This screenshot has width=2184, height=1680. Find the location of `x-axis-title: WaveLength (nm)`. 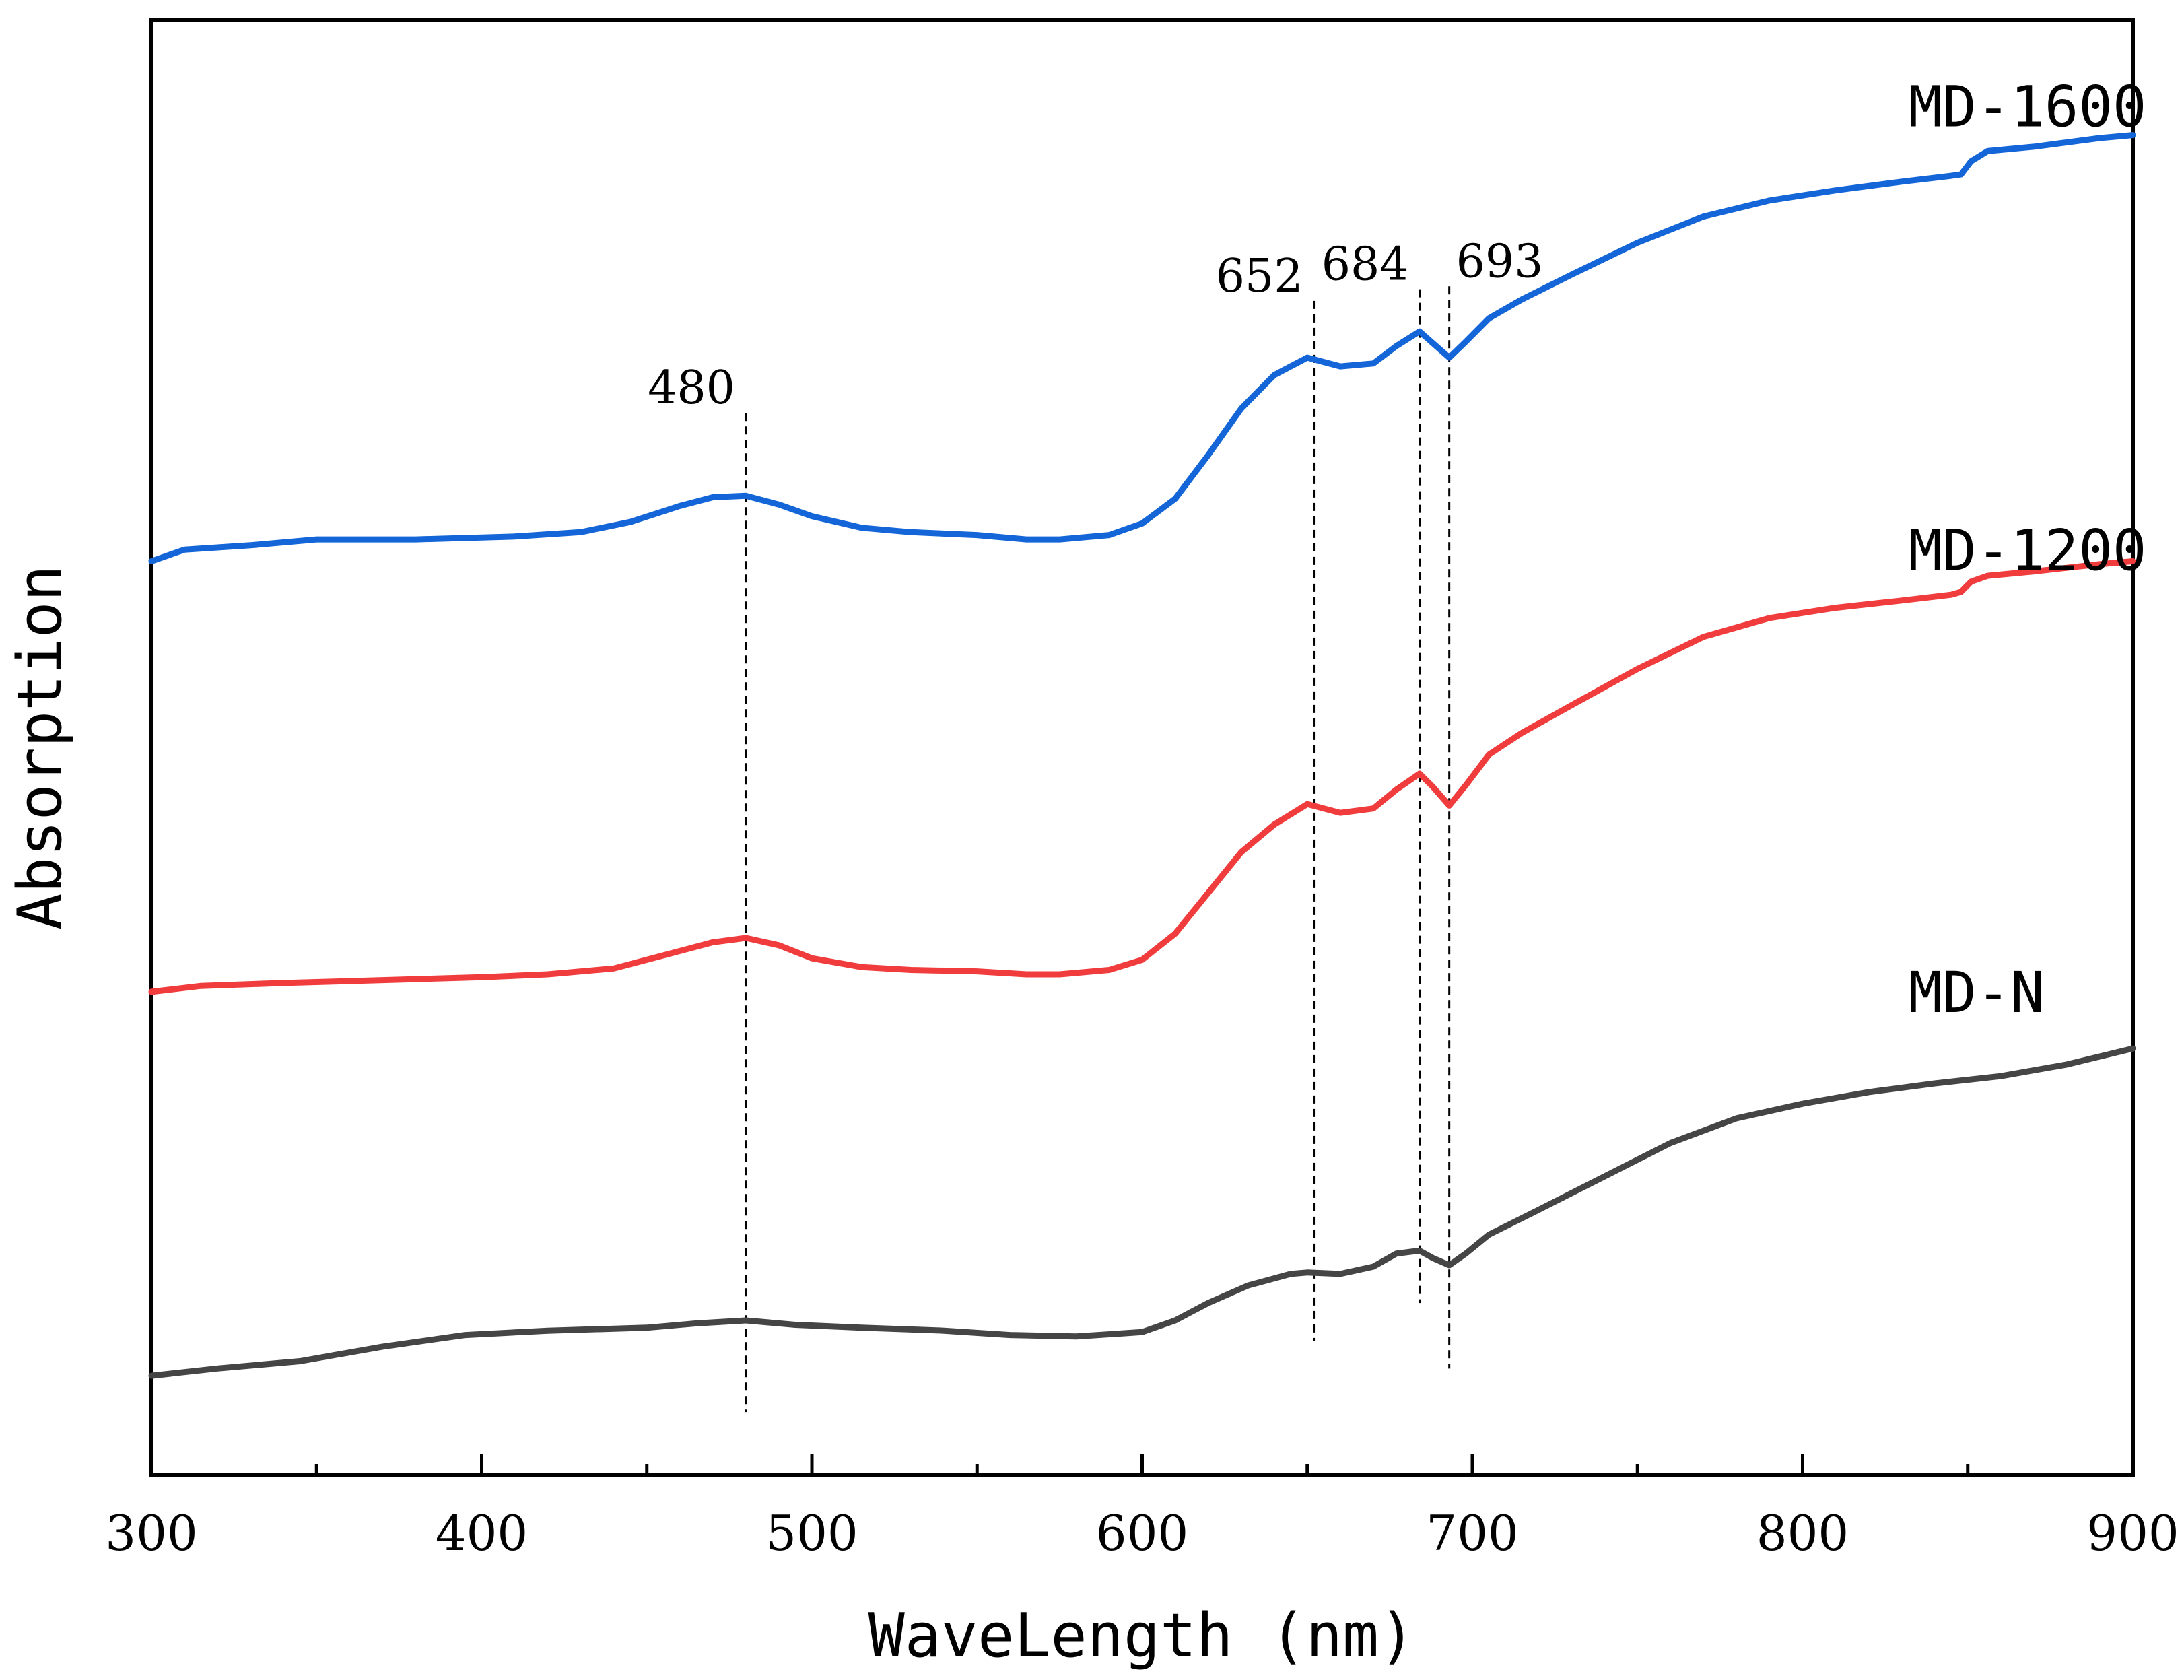

x-axis-title: WaveLength (nm) is located at coordinates (1142, 1636).